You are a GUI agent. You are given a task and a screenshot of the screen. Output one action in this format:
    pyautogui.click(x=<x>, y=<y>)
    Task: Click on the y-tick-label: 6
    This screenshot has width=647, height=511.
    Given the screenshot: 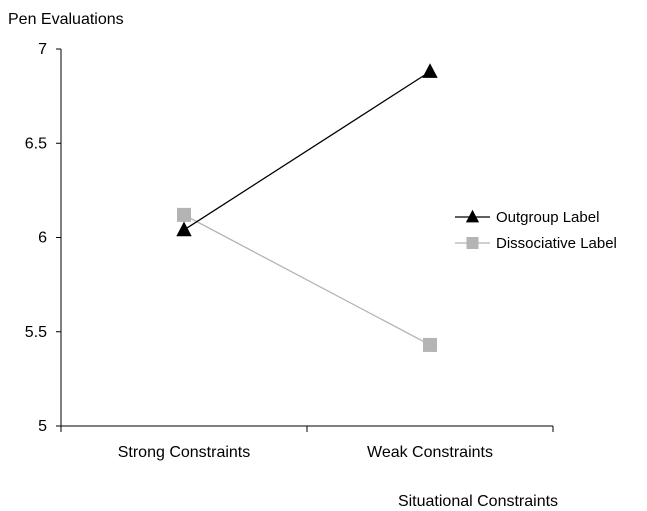 What is the action you would take?
    pyautogui.click(x=42, y=238)
    